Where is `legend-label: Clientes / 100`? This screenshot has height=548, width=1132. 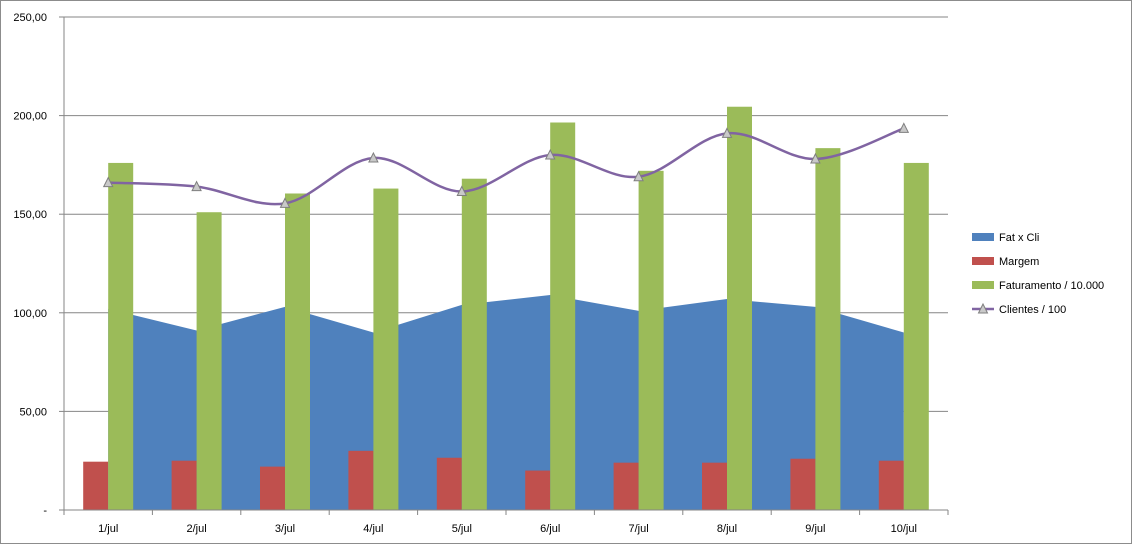 legend-label: Clientes / 100 is located at coordinates (1032, 310).